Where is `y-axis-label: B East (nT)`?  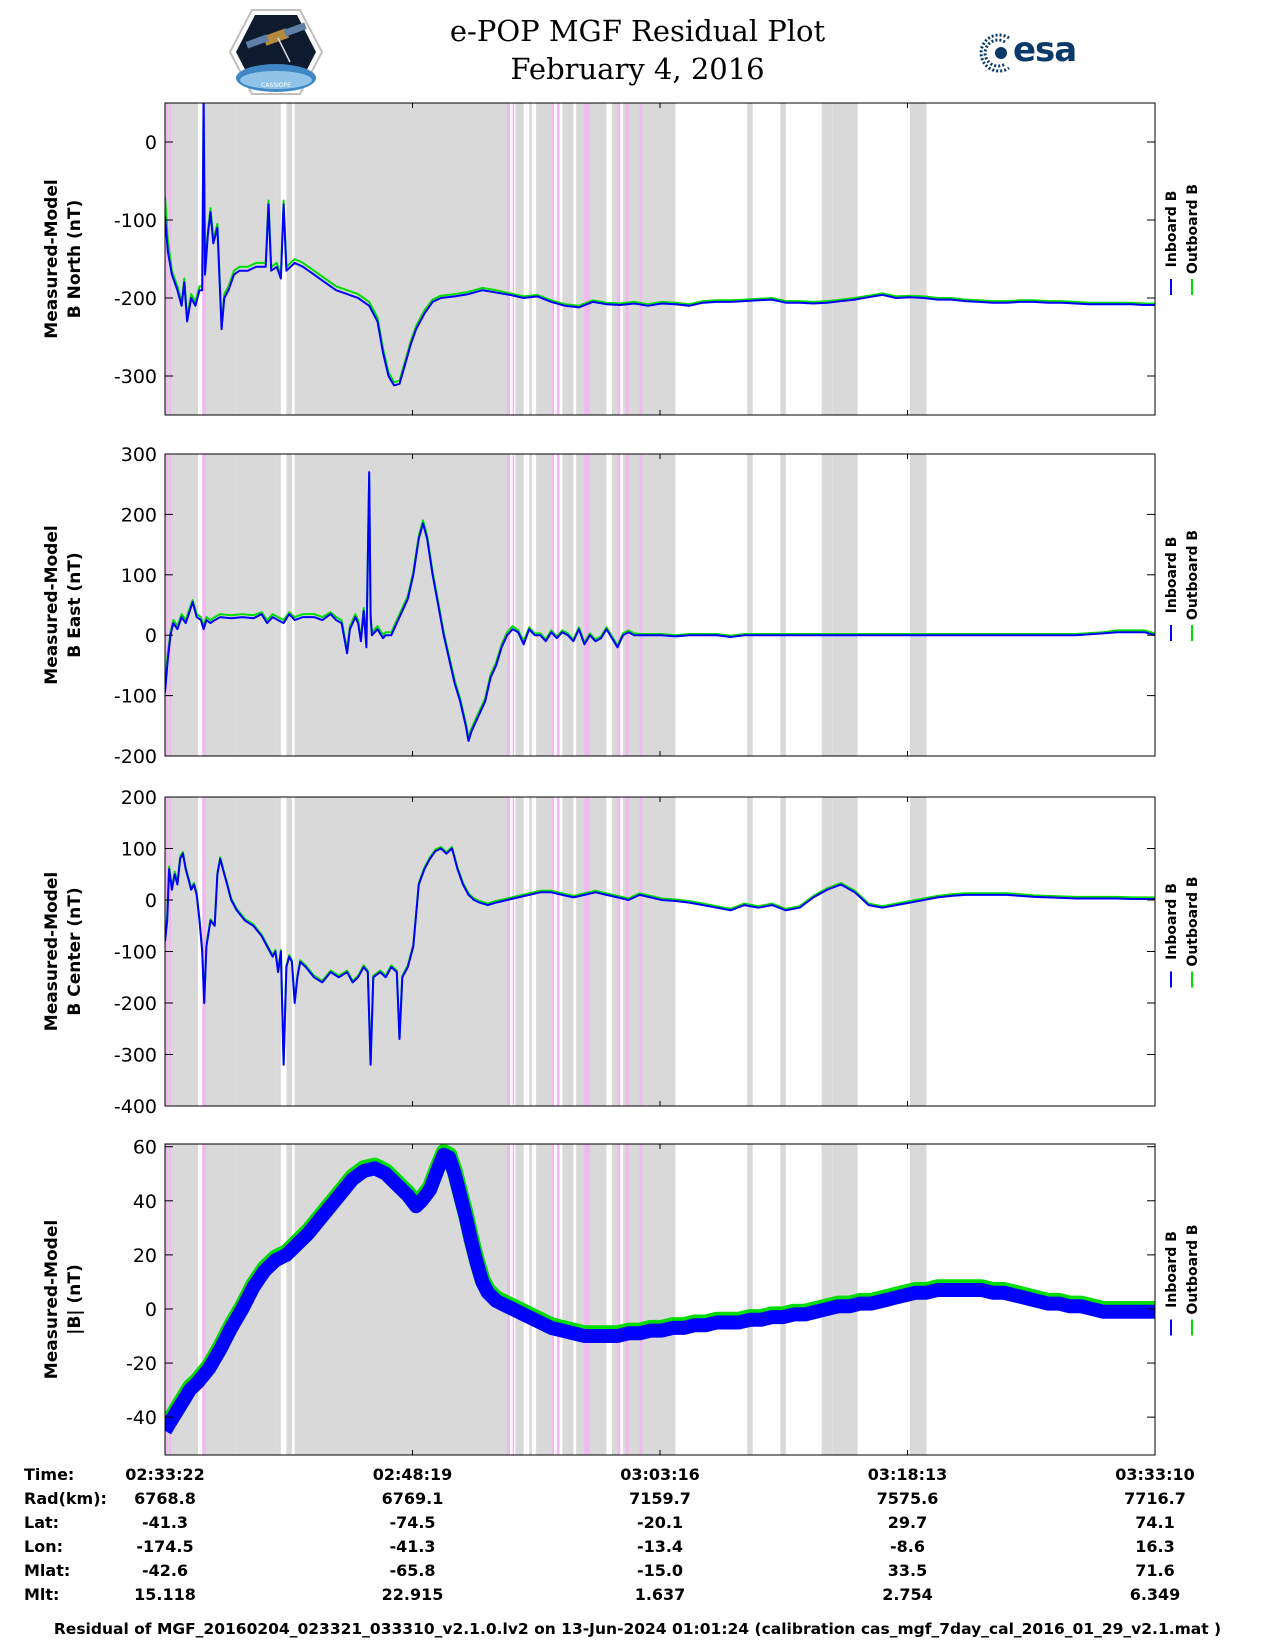 y-axis-label: B East (nT) is located at coordinates (75, 604).